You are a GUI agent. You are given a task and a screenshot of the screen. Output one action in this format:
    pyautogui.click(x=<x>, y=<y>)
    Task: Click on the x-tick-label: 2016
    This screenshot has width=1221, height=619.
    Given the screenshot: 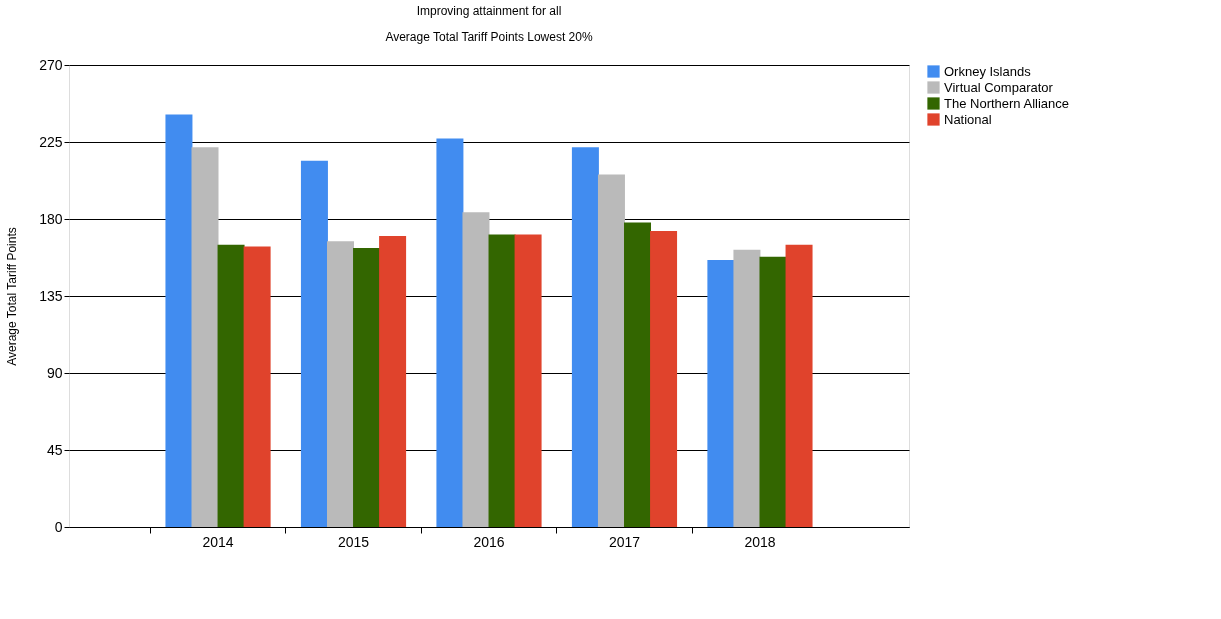 What is the action you would take?
    pyautogui.click(x=489, y=541)
    